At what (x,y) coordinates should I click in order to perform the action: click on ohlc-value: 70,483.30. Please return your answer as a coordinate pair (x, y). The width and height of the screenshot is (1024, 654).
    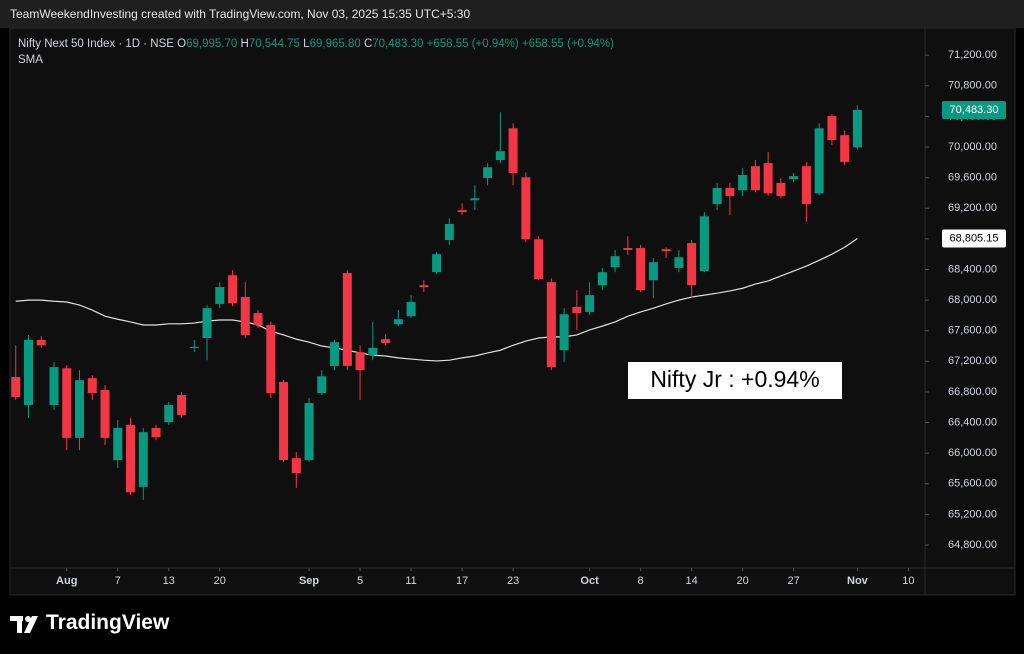
    Looking at the image, I should click on (398, 44).